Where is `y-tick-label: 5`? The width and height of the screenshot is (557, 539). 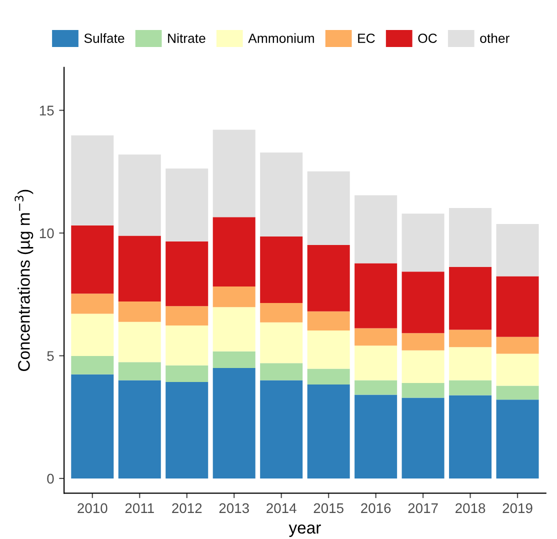 y-tick-label: 5 is located at coordinates (50, 356).